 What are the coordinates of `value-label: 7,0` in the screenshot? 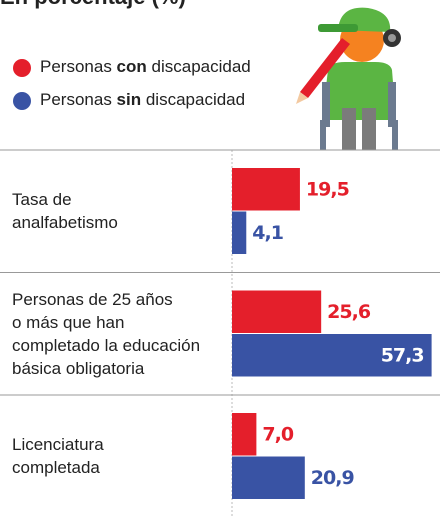 It's located at (277, 434).